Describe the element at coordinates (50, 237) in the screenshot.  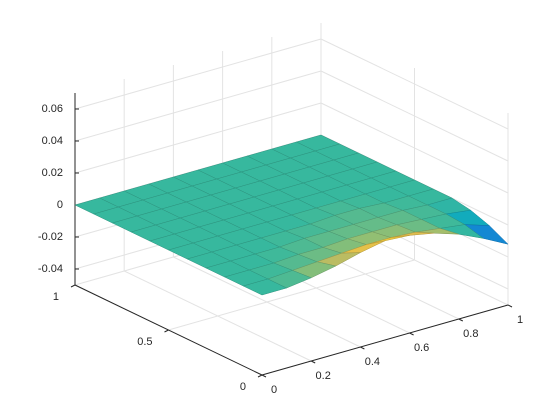
I see `z-tick-label: -0.02` at that location.